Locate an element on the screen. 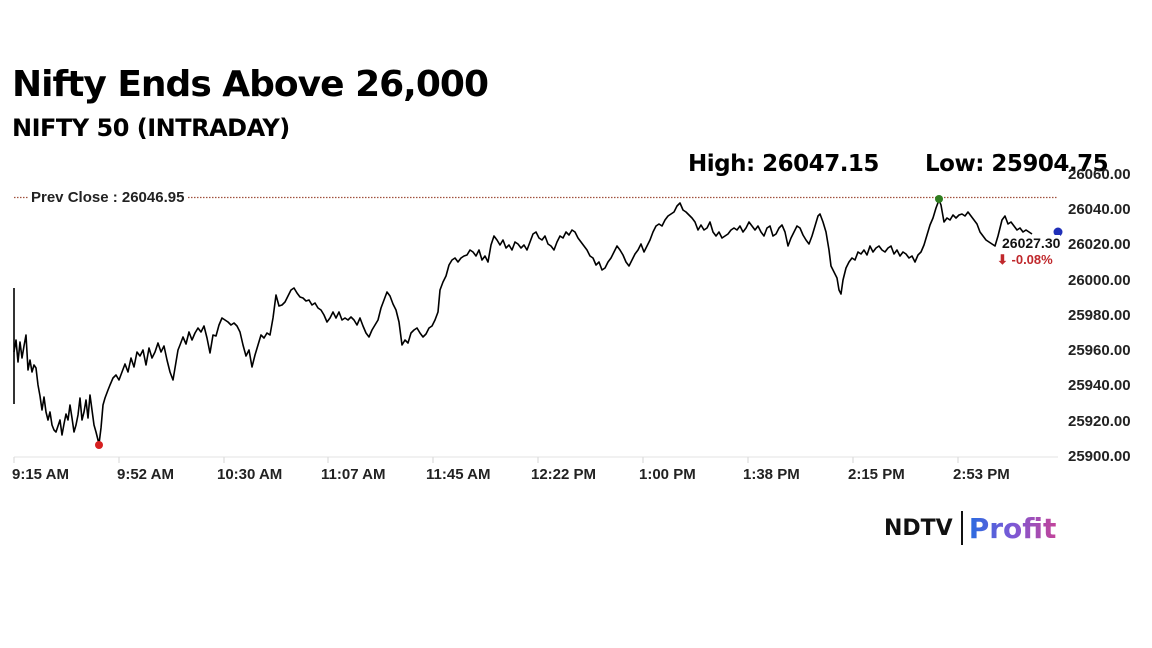  profit-wordmark: Profit is located at coordinates (1012, 528).